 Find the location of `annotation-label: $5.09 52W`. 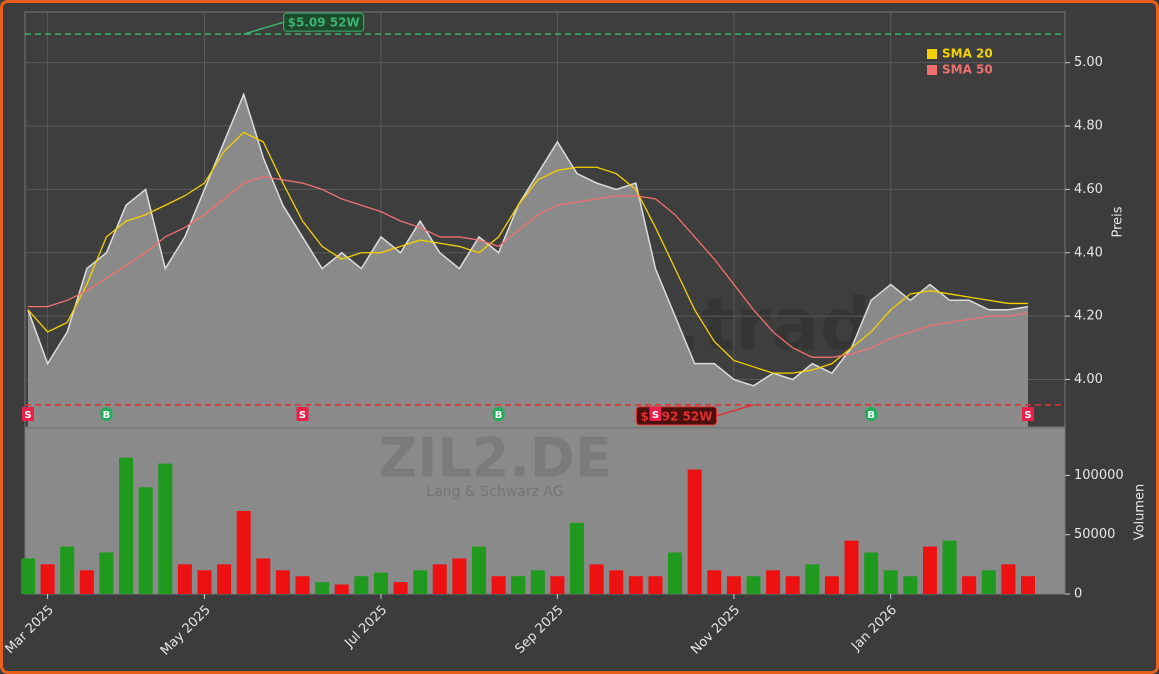

annotation-label: $5.09 52W is located at coordinates (324, 23).